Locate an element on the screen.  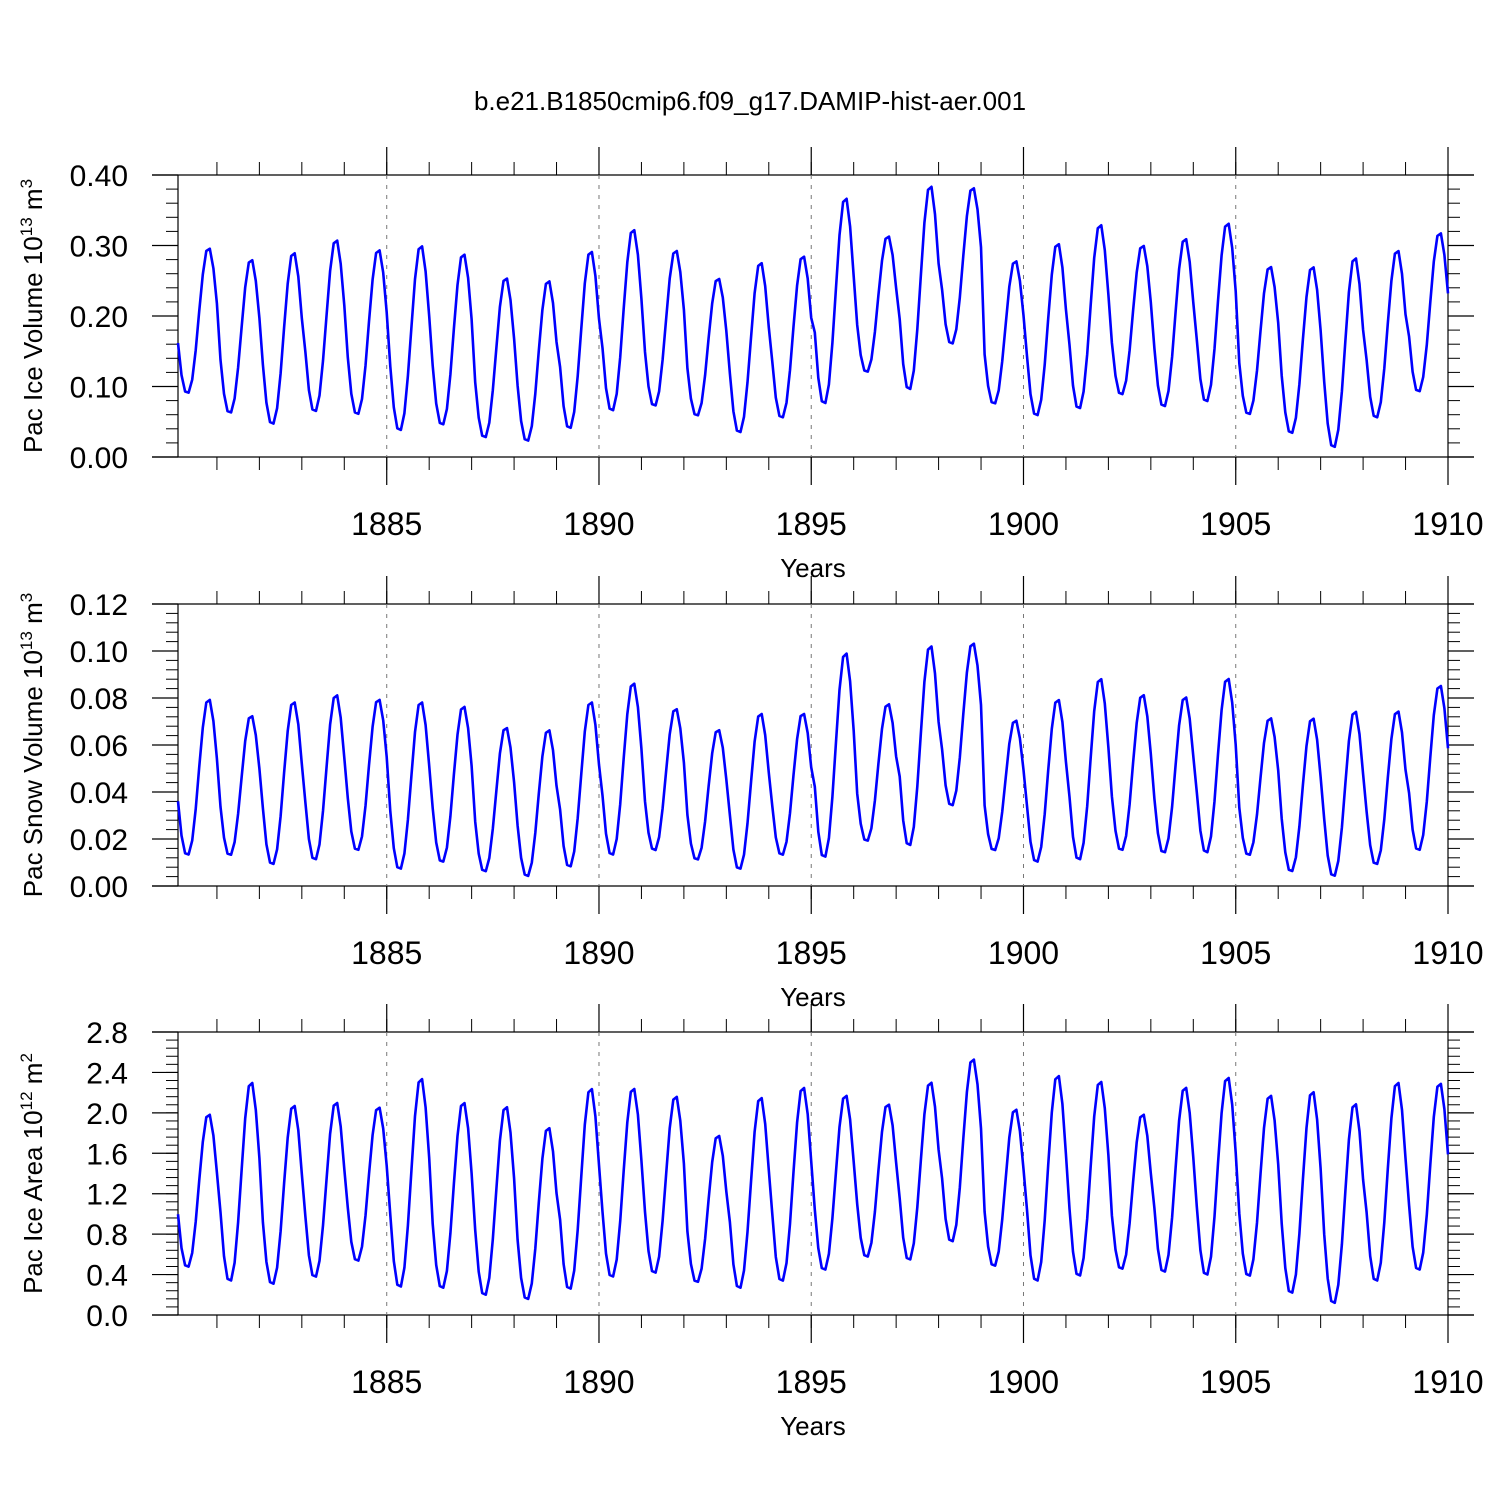
y-tick-label: 1.6 is located at coordinates (107, 1154).